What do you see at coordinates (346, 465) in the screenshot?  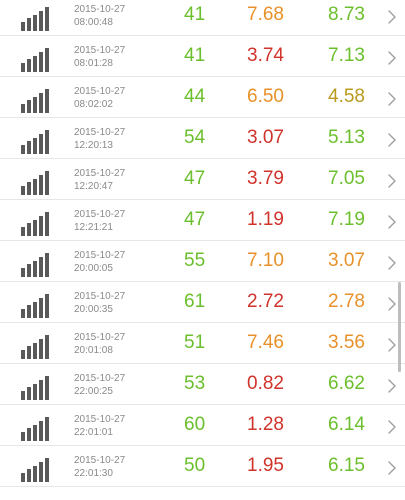 I see `row-value-3: 6.15` at bounding box center [346, 465].